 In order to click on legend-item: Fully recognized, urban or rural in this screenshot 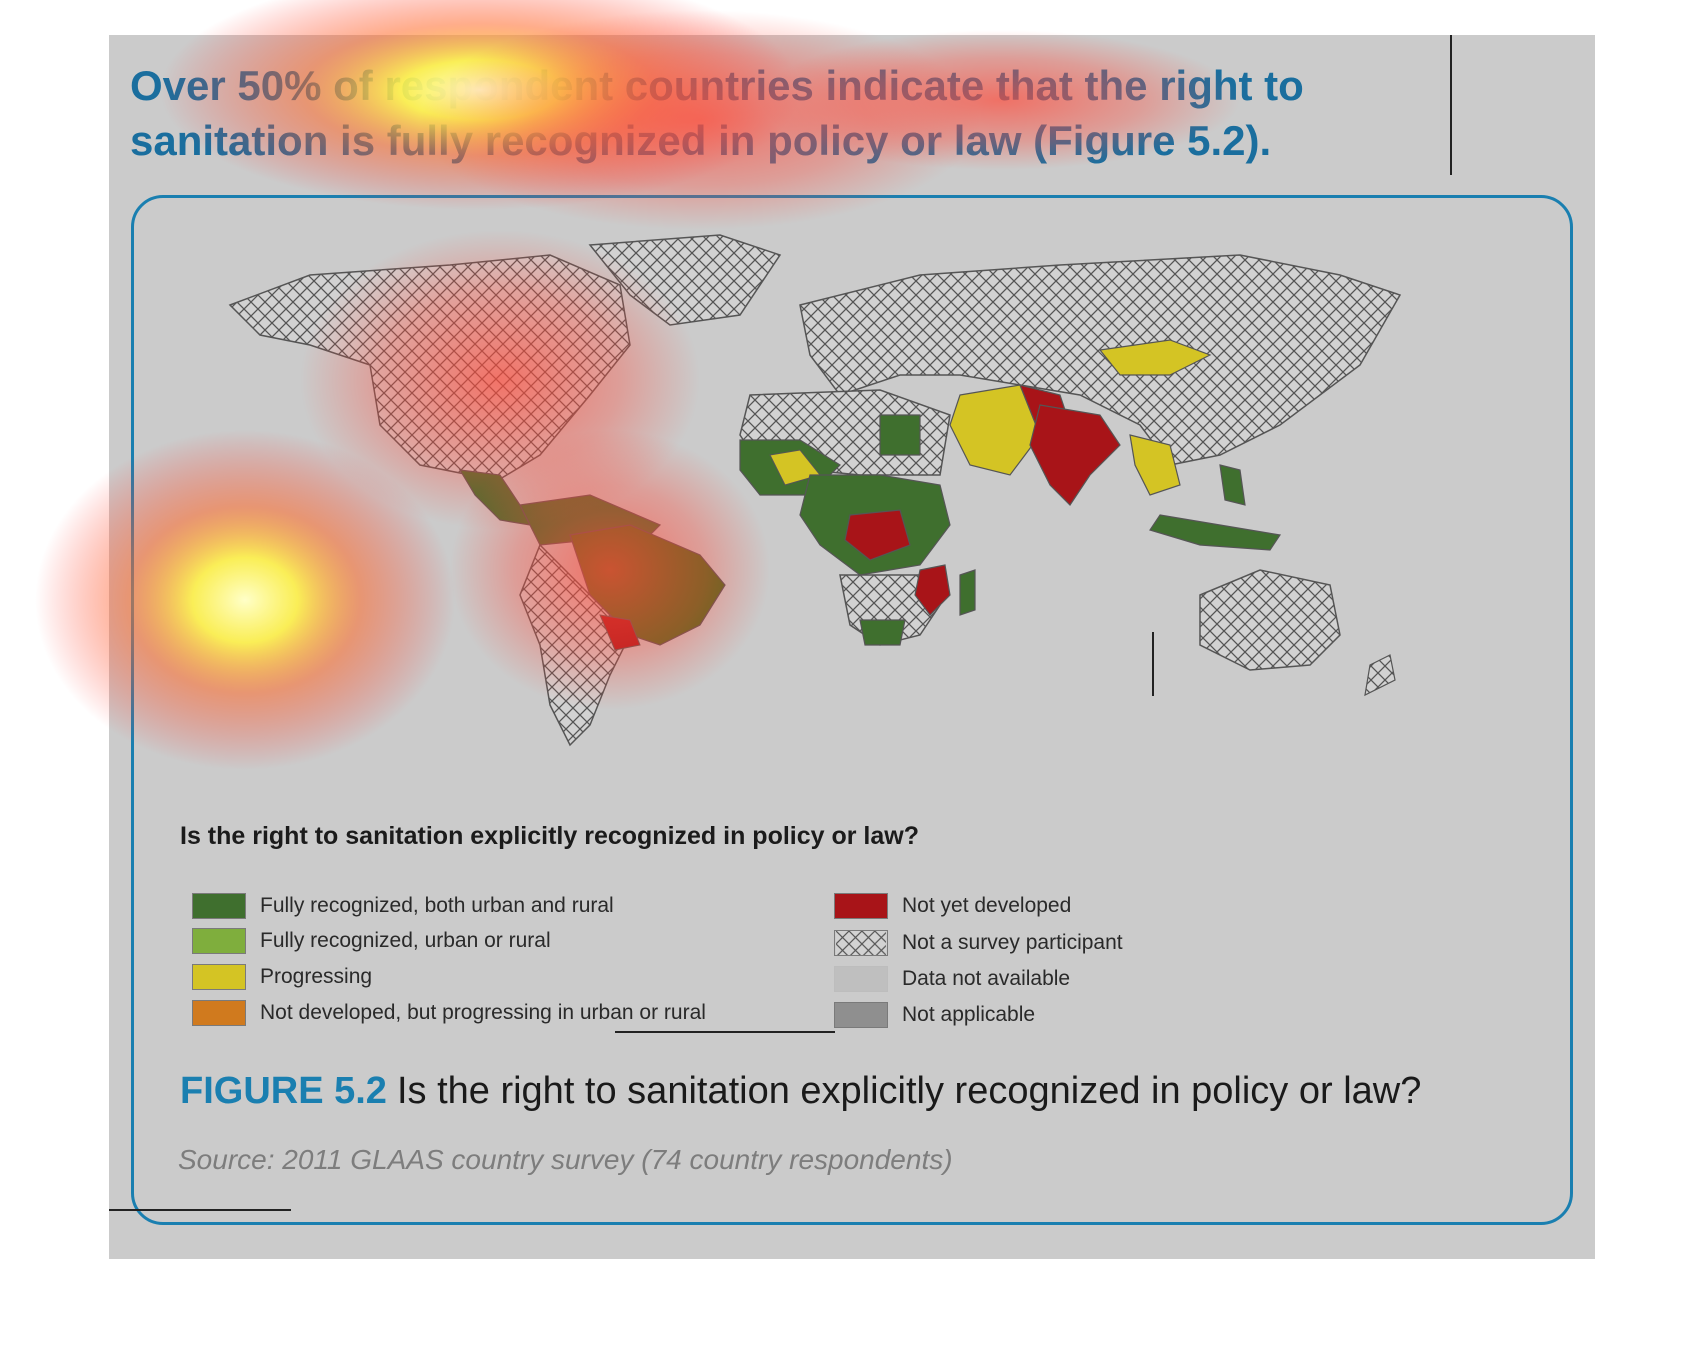, I will do `click(371, 941)`.